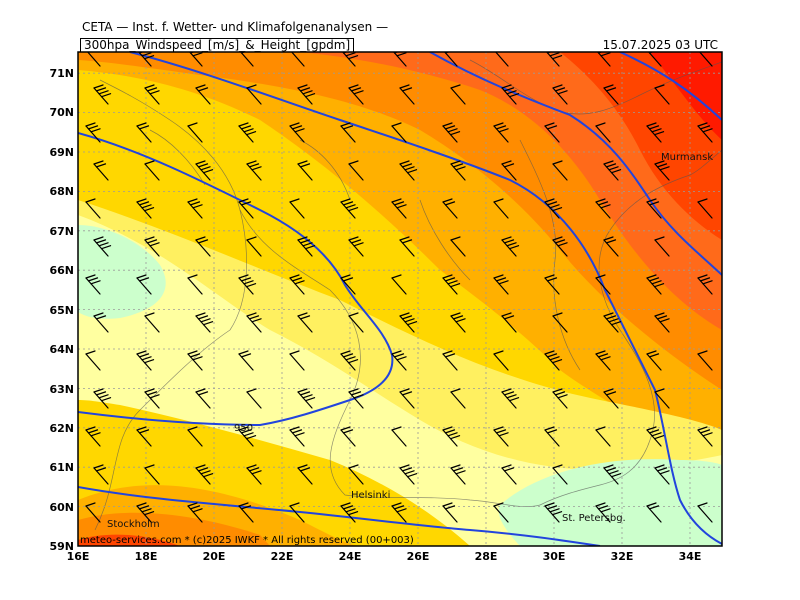  What do you see at coordinates (61, 270) in the screenshot?
I see `lat-label: 66N` at bounding box center [61, 270].